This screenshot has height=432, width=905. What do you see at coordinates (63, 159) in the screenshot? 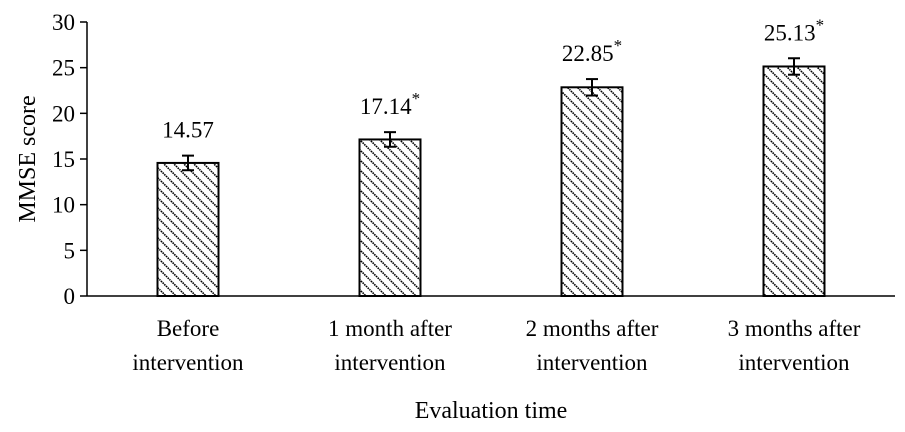
I see `y-tick-label: 15` at bounding box center [63, 159].